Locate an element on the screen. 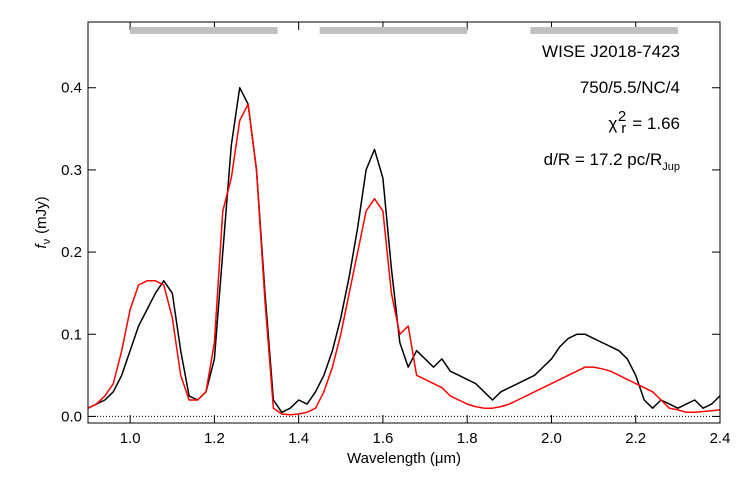  y-tick-label: 0.4 is located at coordinates (71, 88).